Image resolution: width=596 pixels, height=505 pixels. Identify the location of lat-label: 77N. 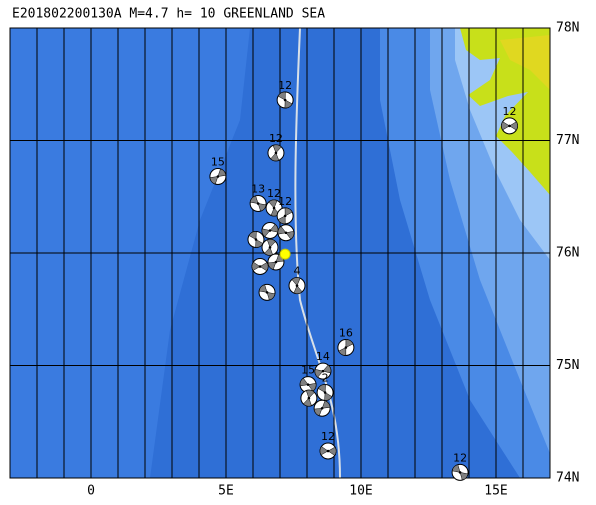
(567, 140).